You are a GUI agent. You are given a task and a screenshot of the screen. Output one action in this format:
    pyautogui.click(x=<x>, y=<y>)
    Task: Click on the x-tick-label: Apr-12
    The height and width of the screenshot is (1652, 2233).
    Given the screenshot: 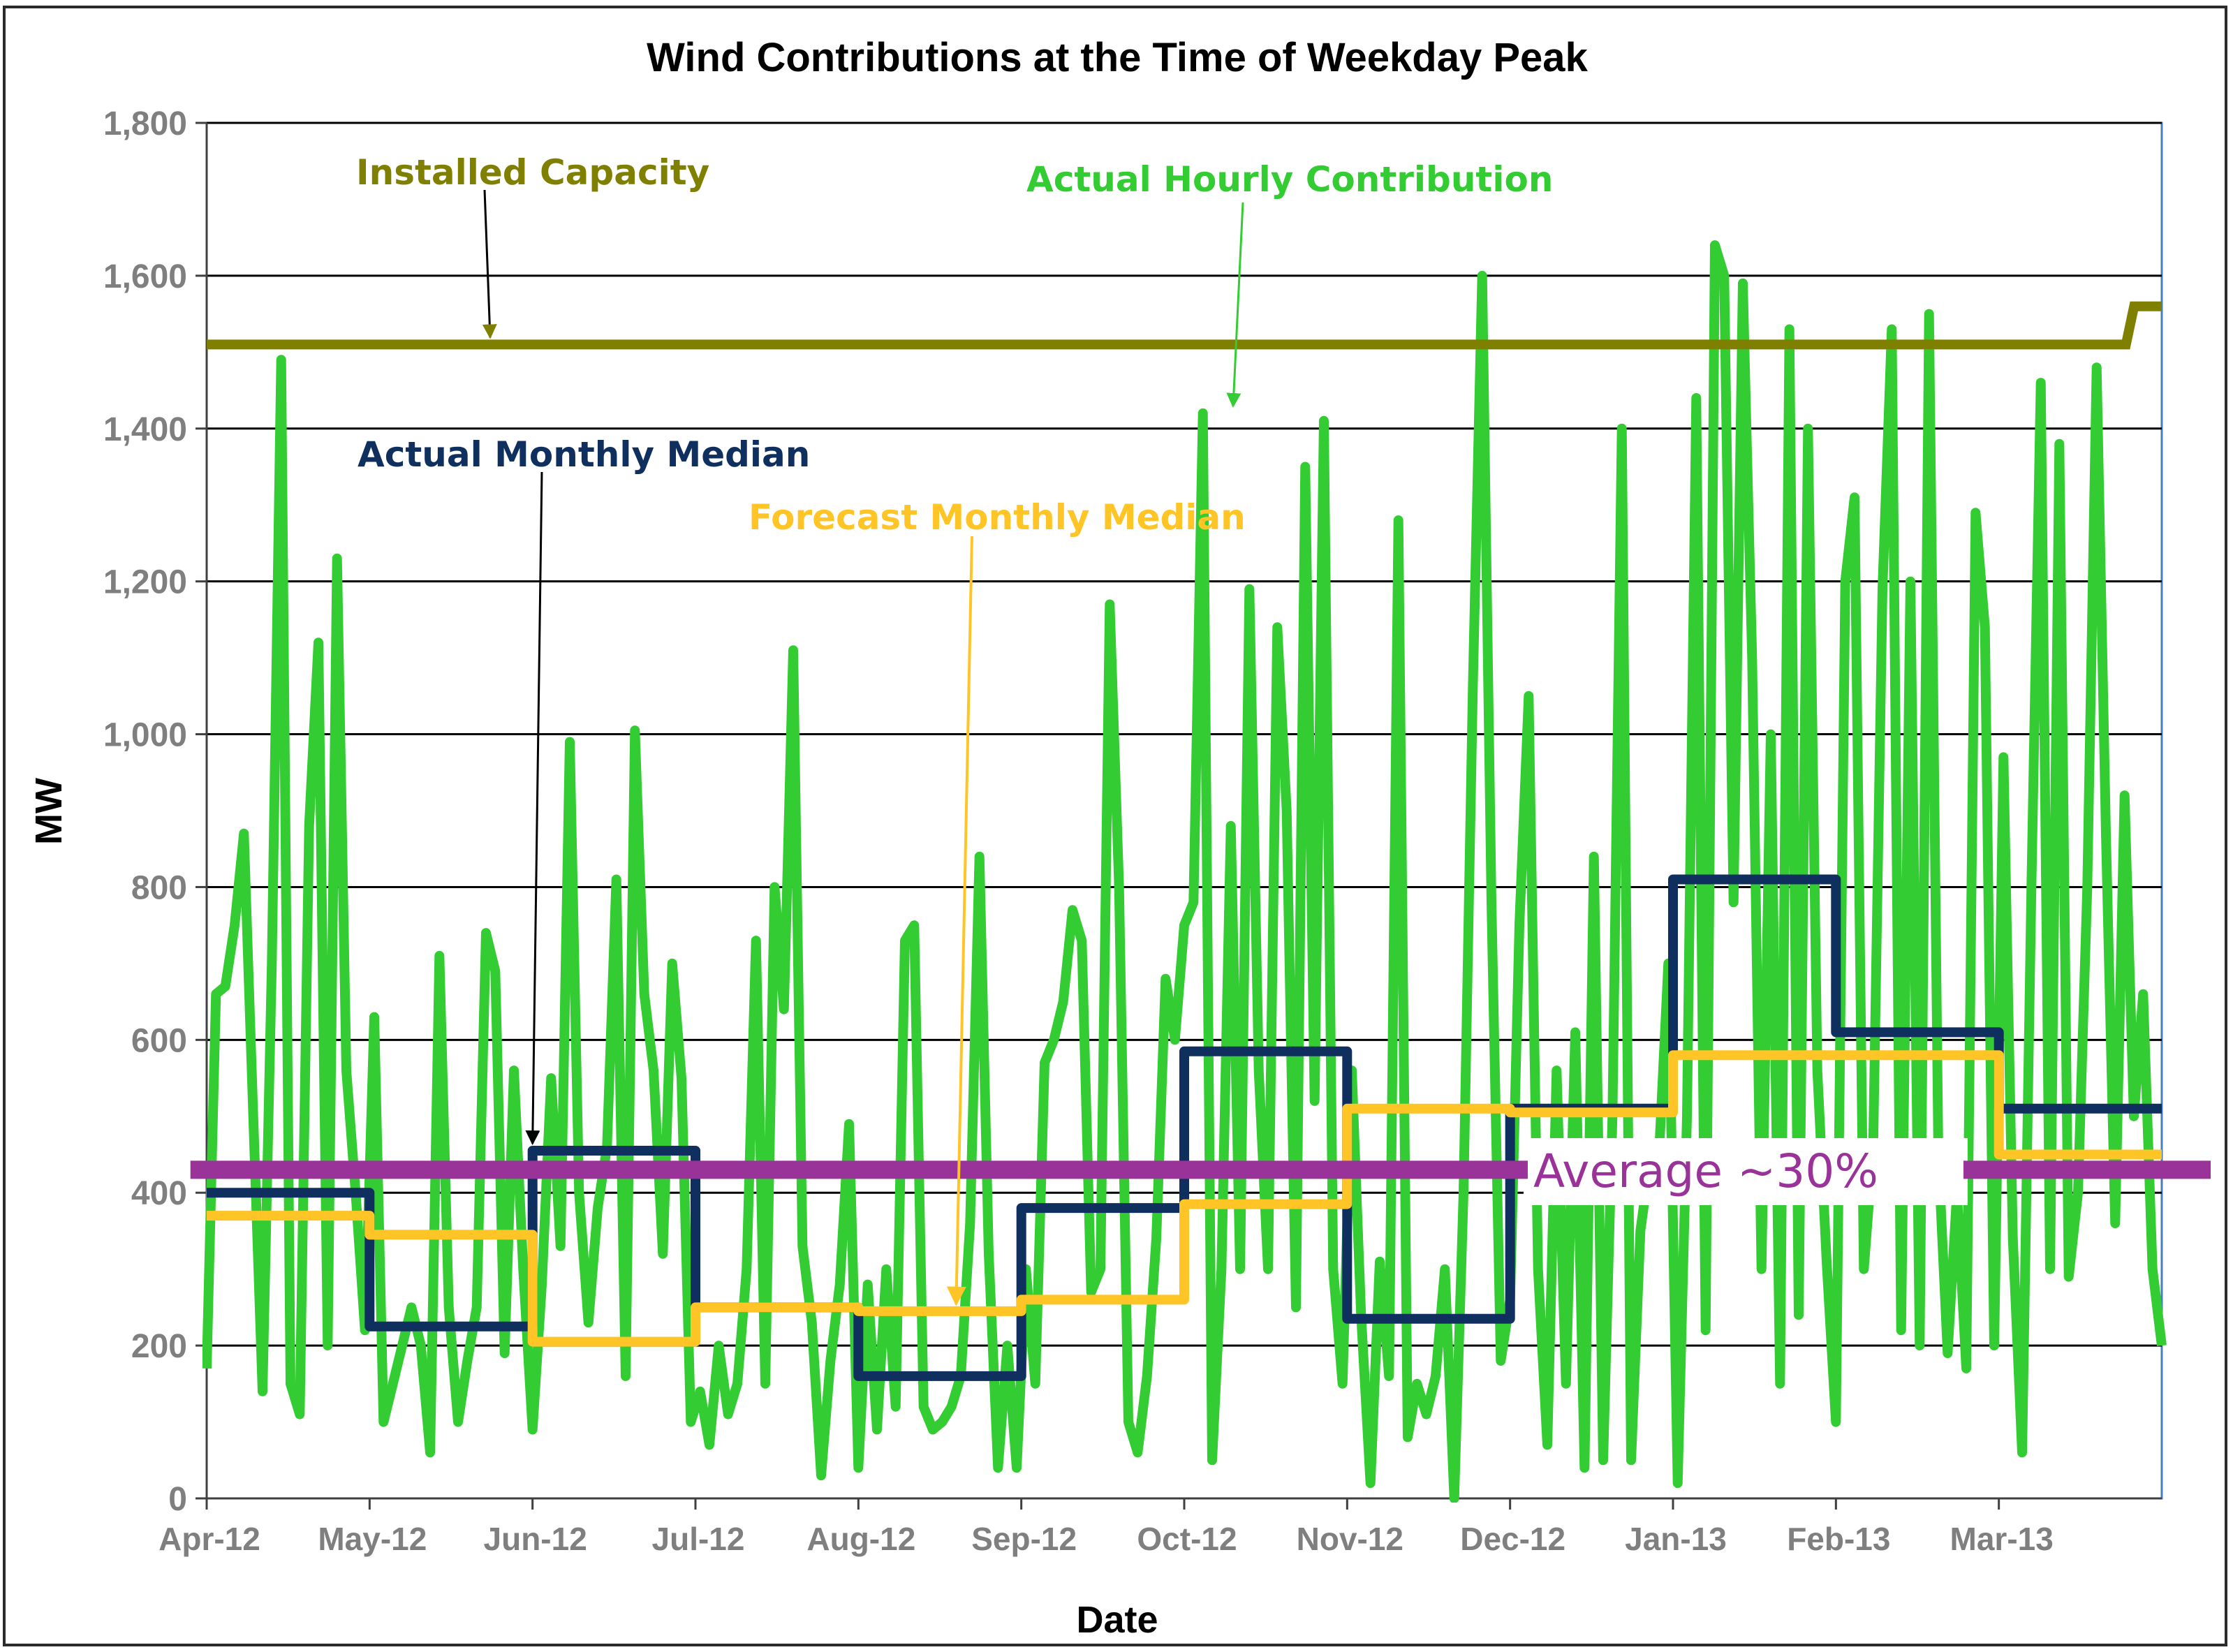 What is the action you would take?
    pyautogui.click(x=209, y=1539)
    